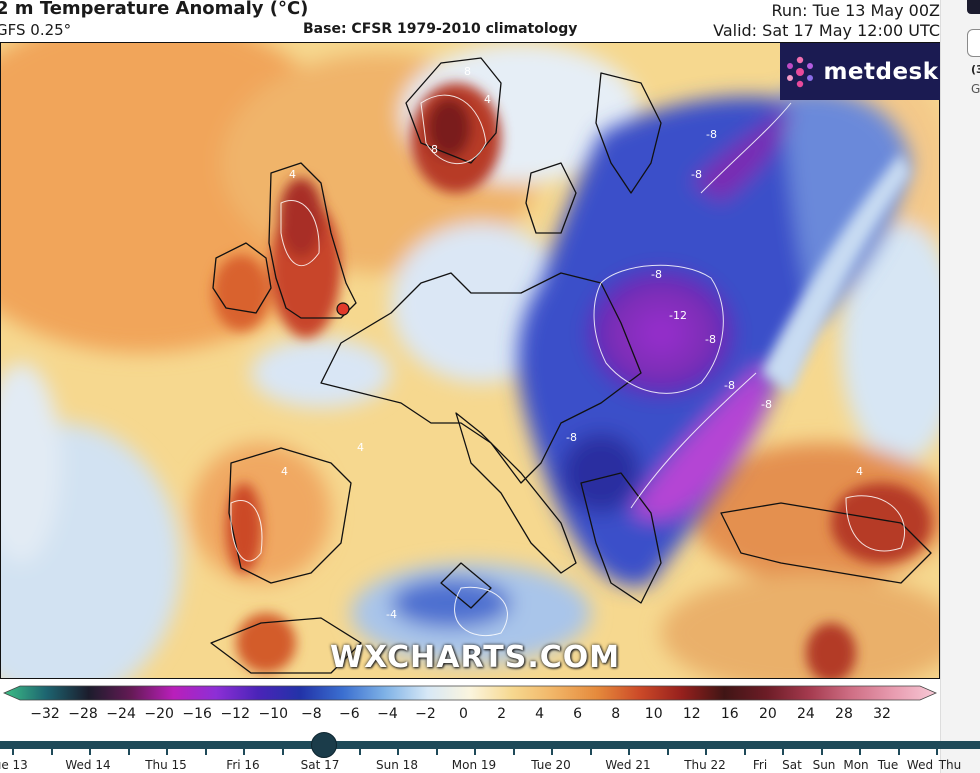 The image size is (980, 773). I want to click on timeline-day-label: Tue, so click(888, 765).